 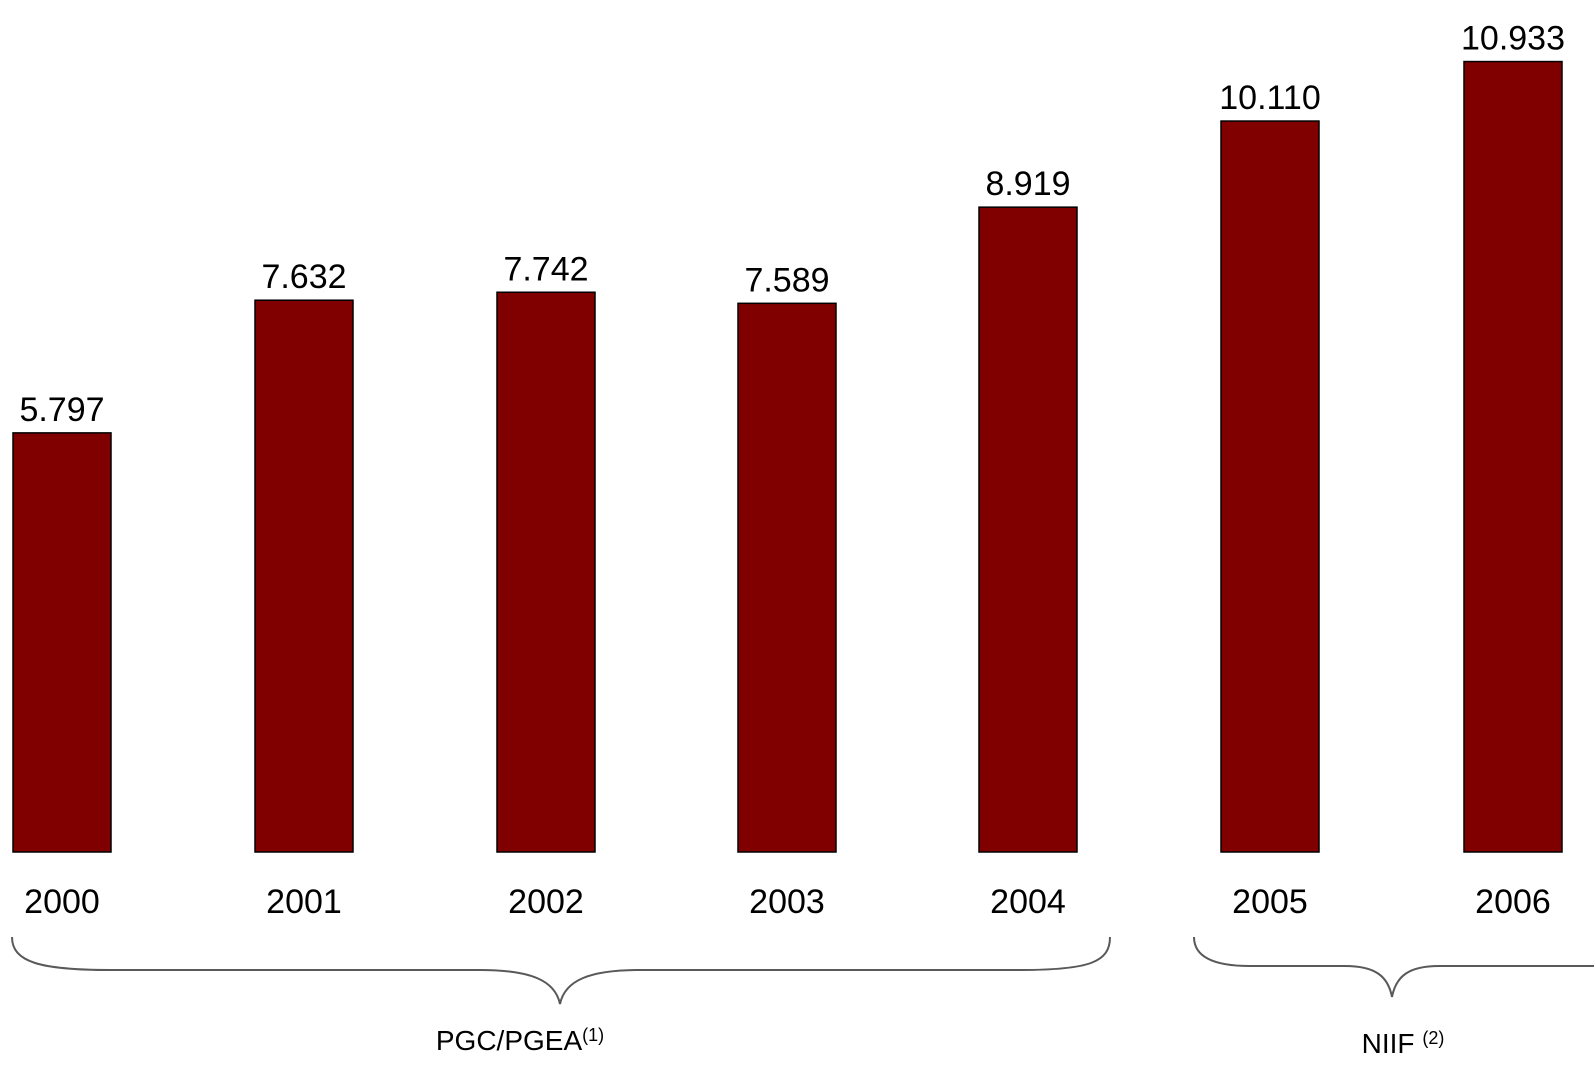 What do you see at coordinates (304, 902) in the screenshot?
I see `x-tick-2001: 2001` at bounding box center [304, 902].